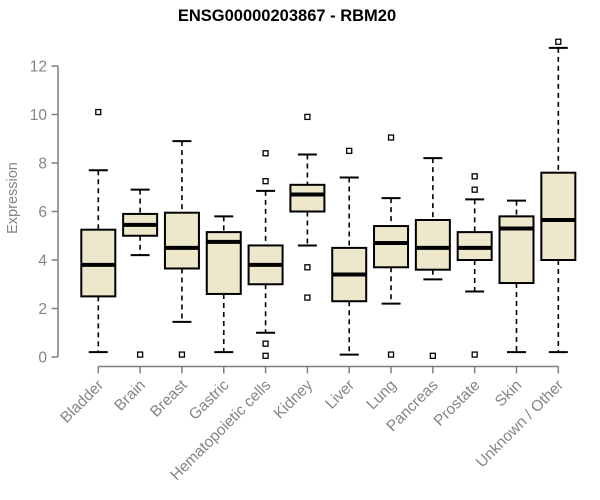 Image resolution: width=600 pixels, height=500 pixels. I want to click on box-group-lung, so click(391, 246).